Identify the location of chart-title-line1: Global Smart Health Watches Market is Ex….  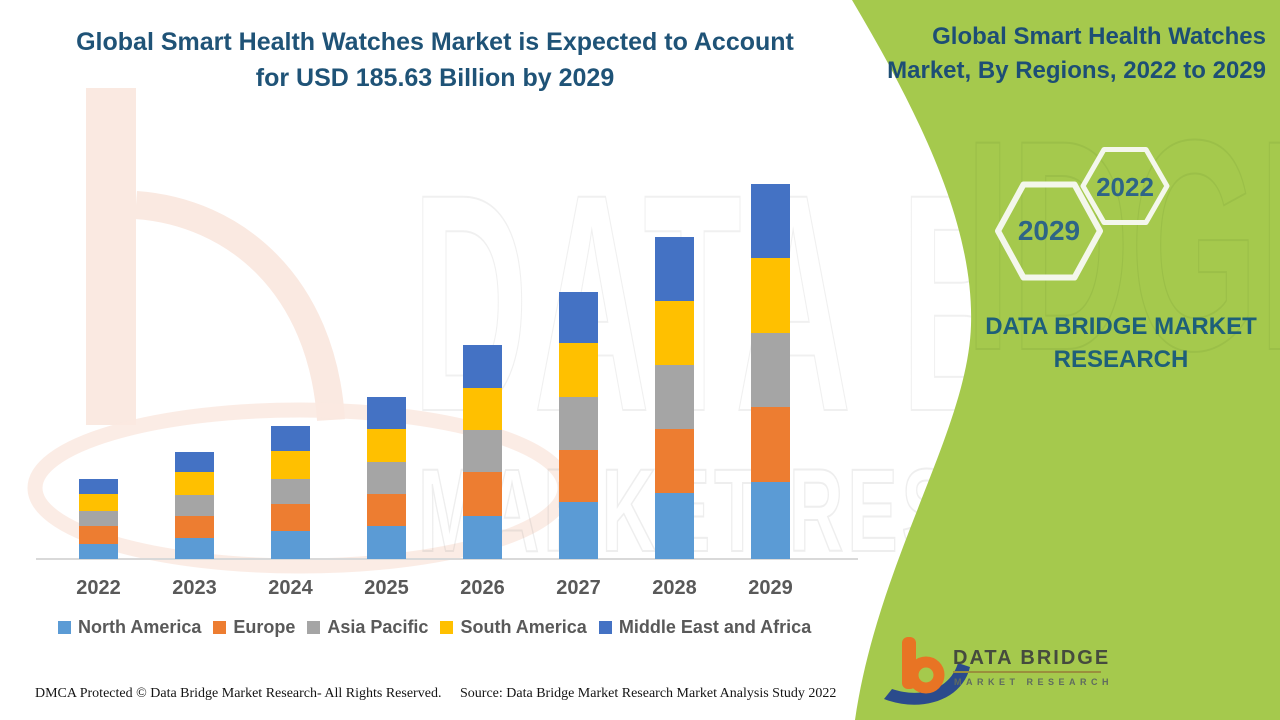
(435, 42).